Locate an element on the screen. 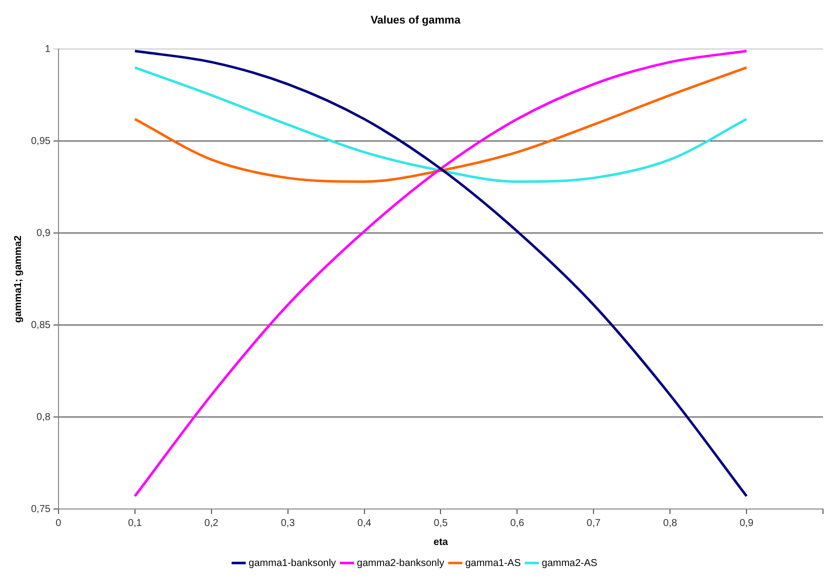 The width and height of the screenshot is (835, 586). y-tick-label: 0,75 is located at coordinates (40, 509).